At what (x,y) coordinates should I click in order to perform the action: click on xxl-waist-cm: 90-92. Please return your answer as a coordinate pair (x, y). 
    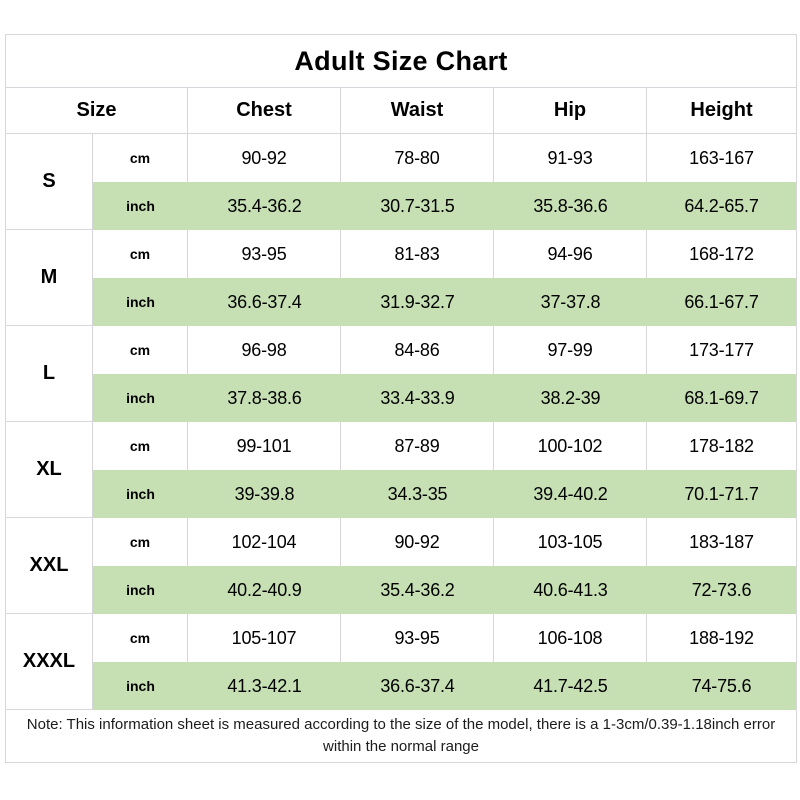
    Looking at the image, I should click on (417, 542).